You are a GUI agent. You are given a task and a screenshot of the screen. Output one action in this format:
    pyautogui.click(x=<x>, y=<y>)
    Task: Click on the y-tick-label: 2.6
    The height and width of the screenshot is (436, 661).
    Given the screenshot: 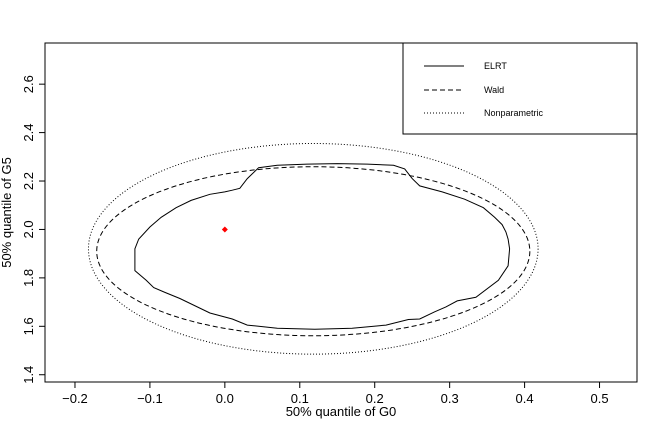 What is the action you would take?
    pyautogui.click(x=28, y=84)
    